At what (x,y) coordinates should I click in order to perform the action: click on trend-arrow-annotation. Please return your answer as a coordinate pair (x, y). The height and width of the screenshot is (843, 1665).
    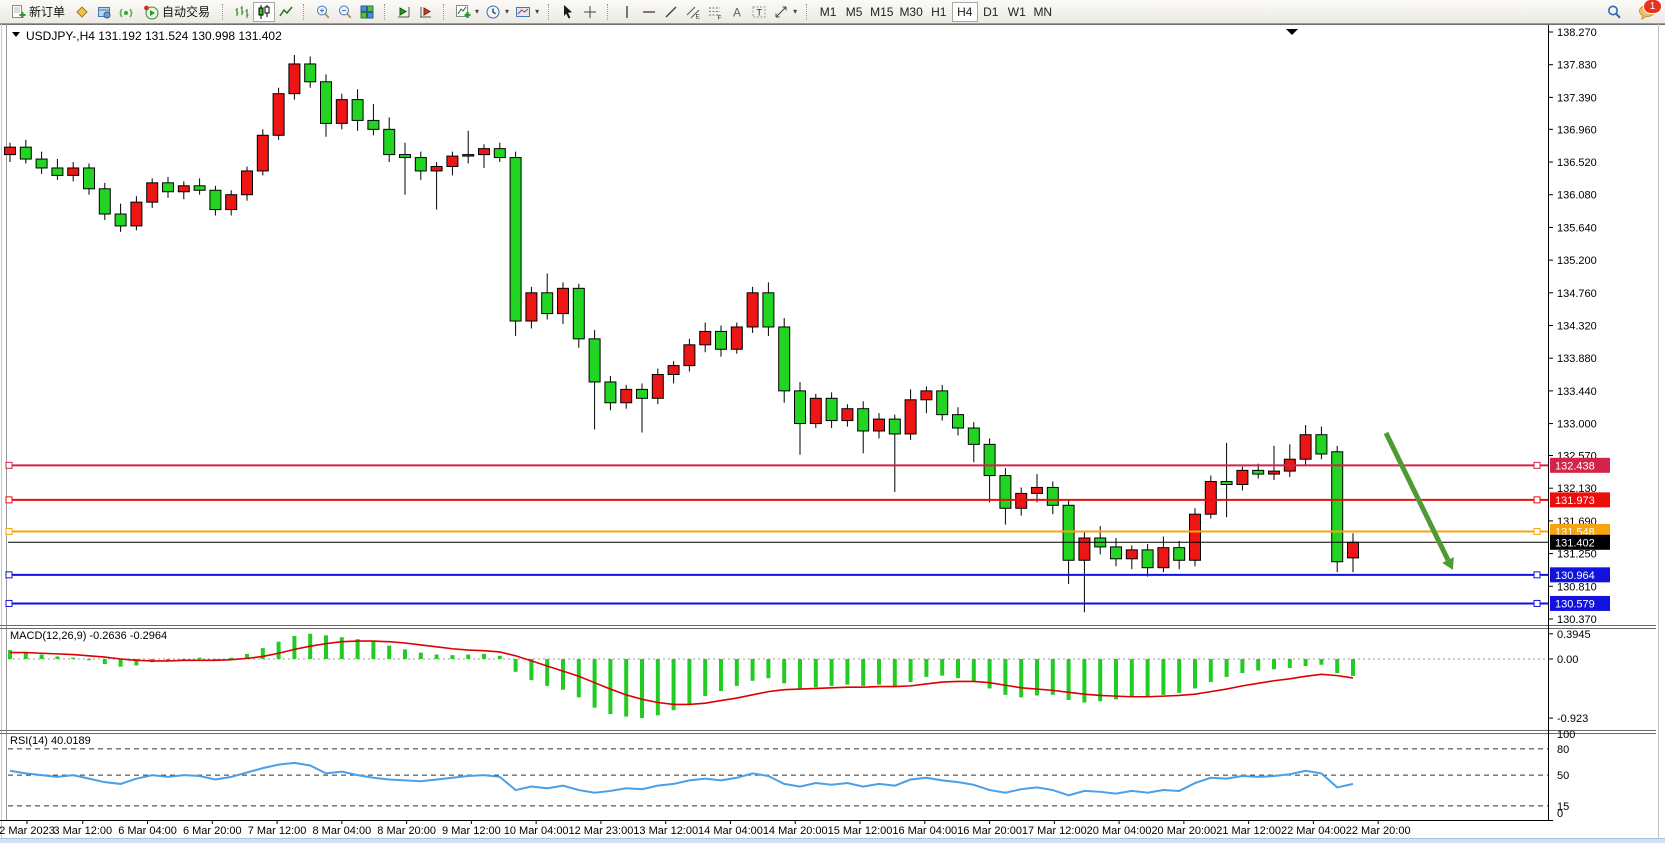
    Looking at the image, I should click on (1417, 496).